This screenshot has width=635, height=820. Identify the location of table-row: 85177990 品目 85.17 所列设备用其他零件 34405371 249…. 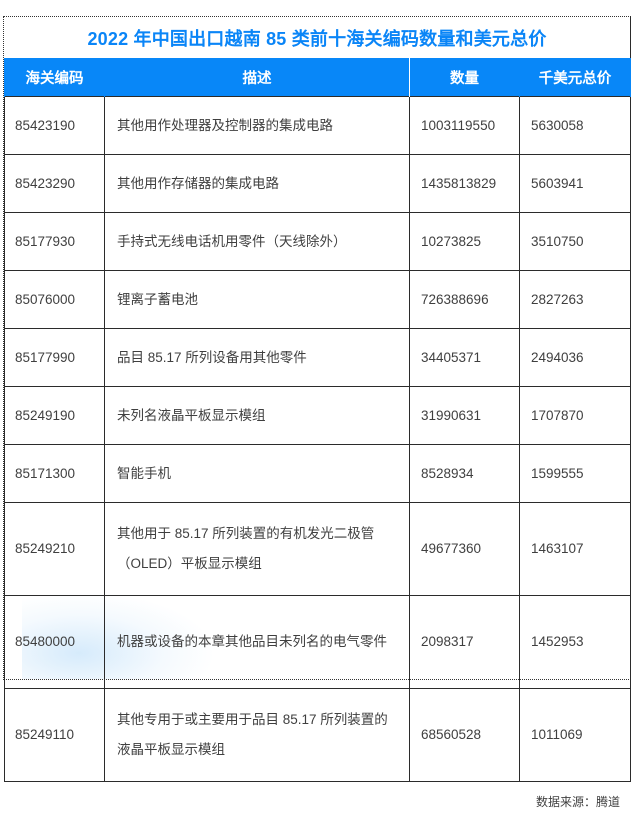
(317, 357).